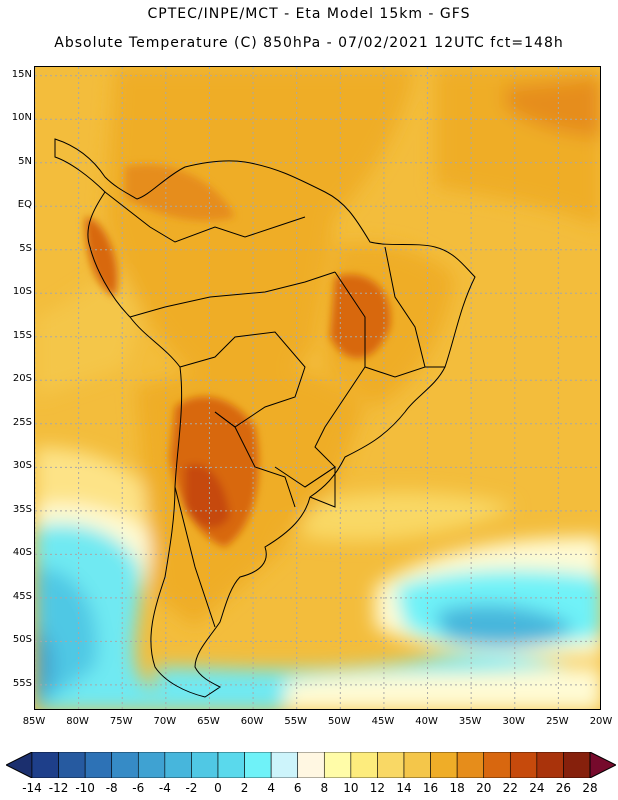  I want to click on lat-tick-label: 10N, so click(21, 118).